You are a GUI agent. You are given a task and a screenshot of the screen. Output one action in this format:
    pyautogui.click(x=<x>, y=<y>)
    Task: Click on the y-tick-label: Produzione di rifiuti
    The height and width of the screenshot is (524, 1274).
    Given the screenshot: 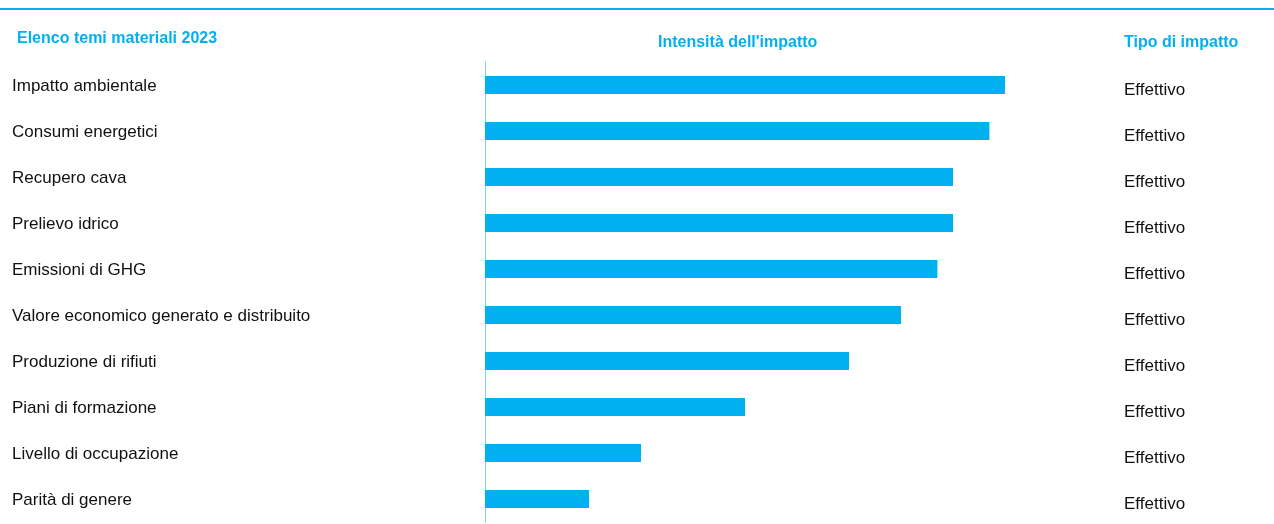 What is the action you would take?
    pyautogui.click(x=84, y=361)
    